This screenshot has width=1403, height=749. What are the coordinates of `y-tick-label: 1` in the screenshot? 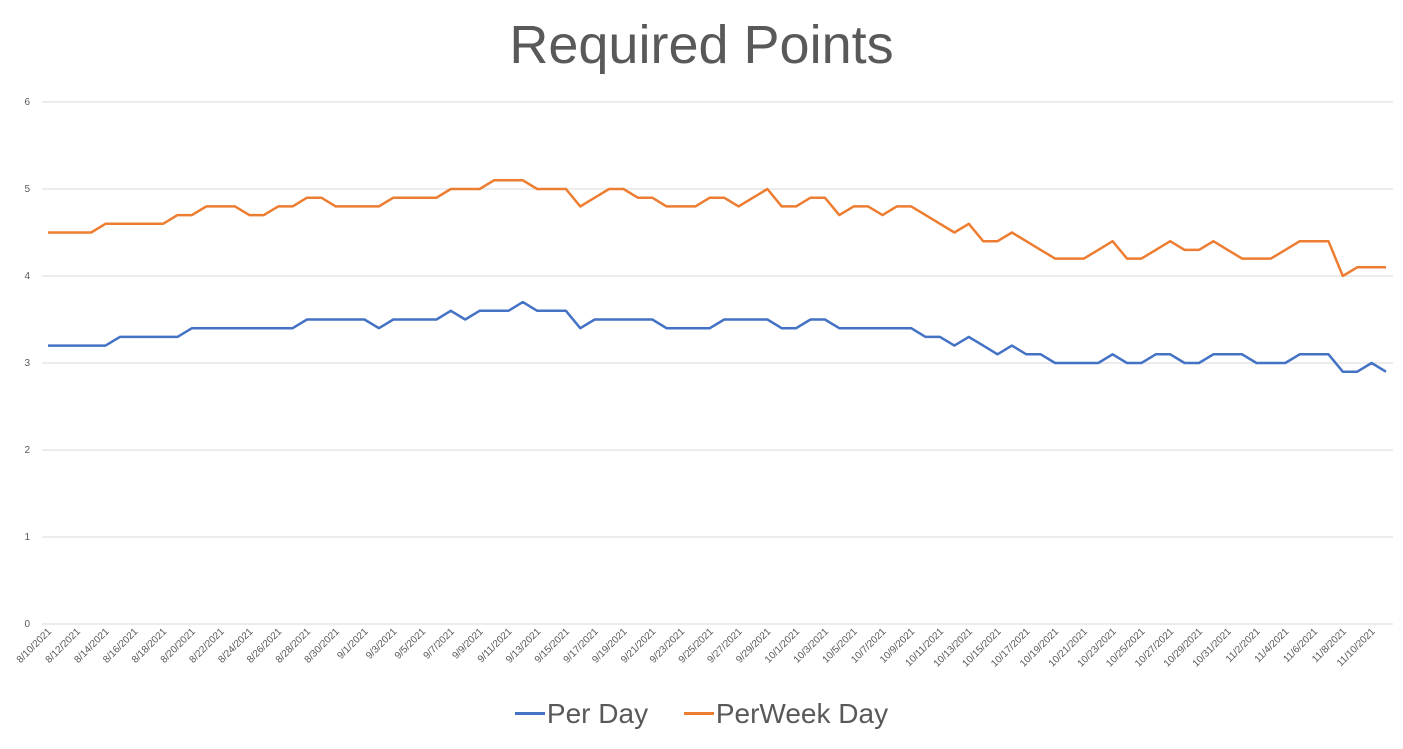 It's located at (27, 537).